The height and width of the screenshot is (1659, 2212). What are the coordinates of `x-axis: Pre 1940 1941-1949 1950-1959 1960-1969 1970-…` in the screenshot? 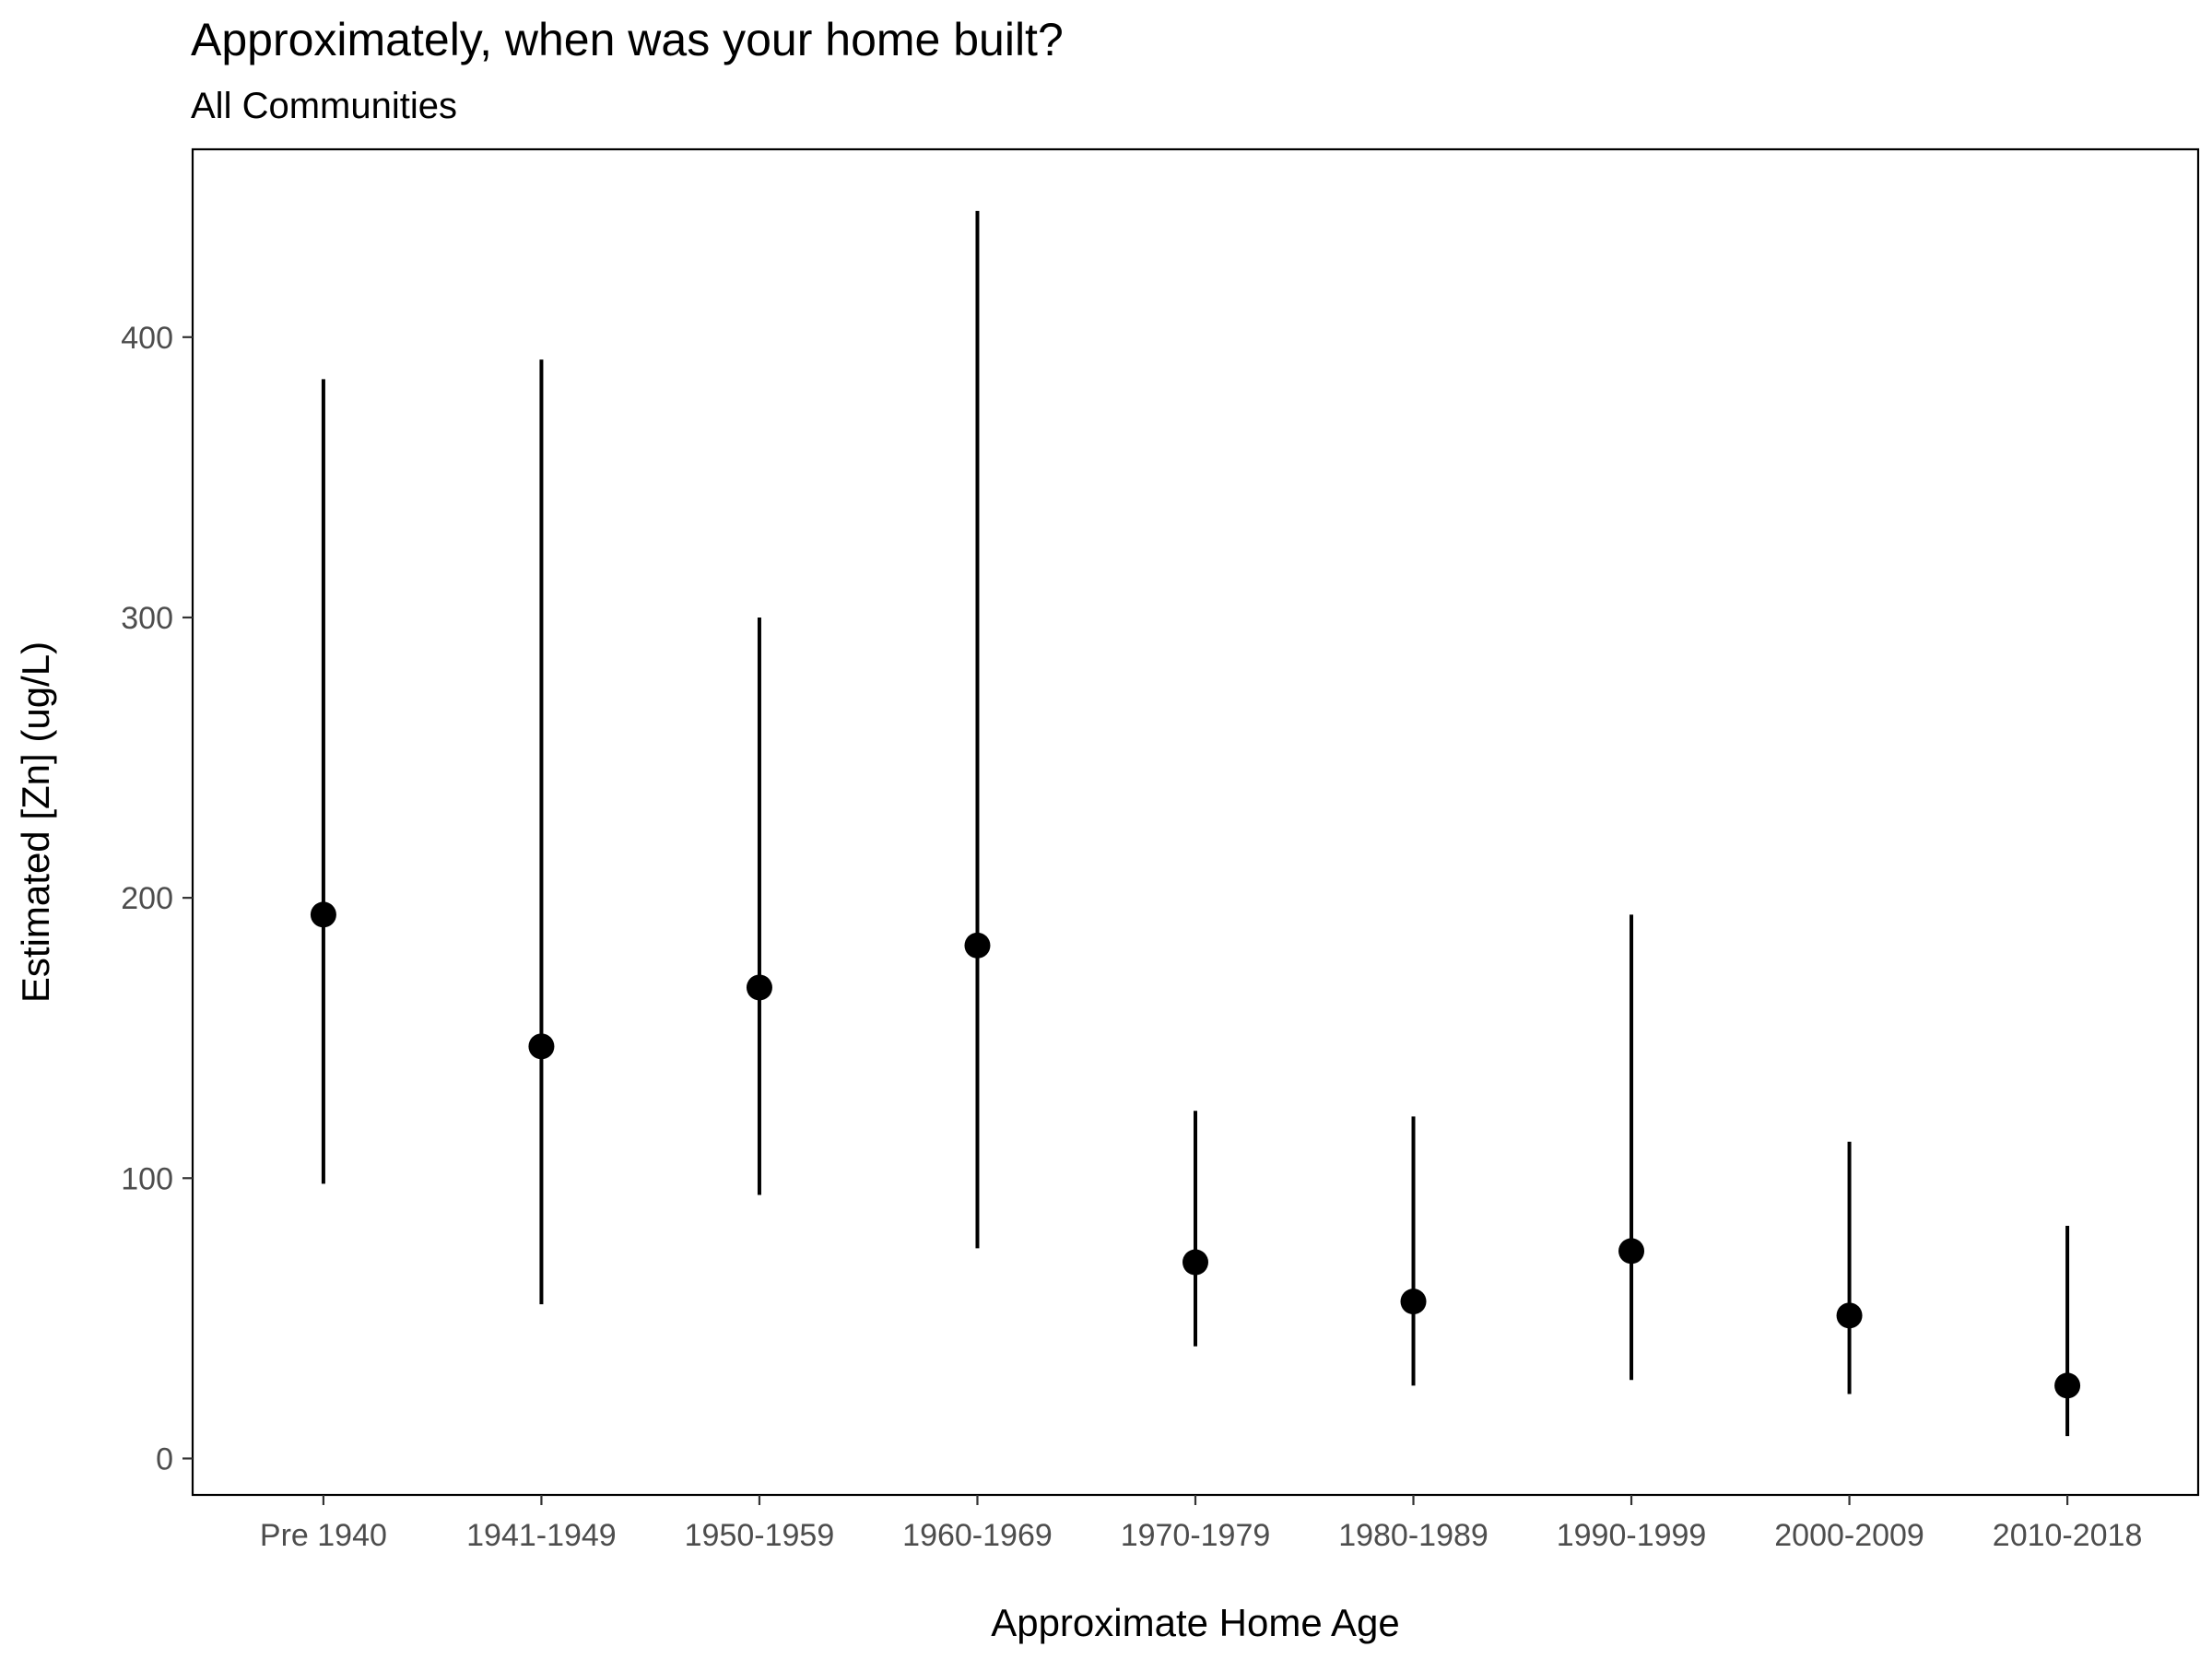 It's located at (1201, 1524).